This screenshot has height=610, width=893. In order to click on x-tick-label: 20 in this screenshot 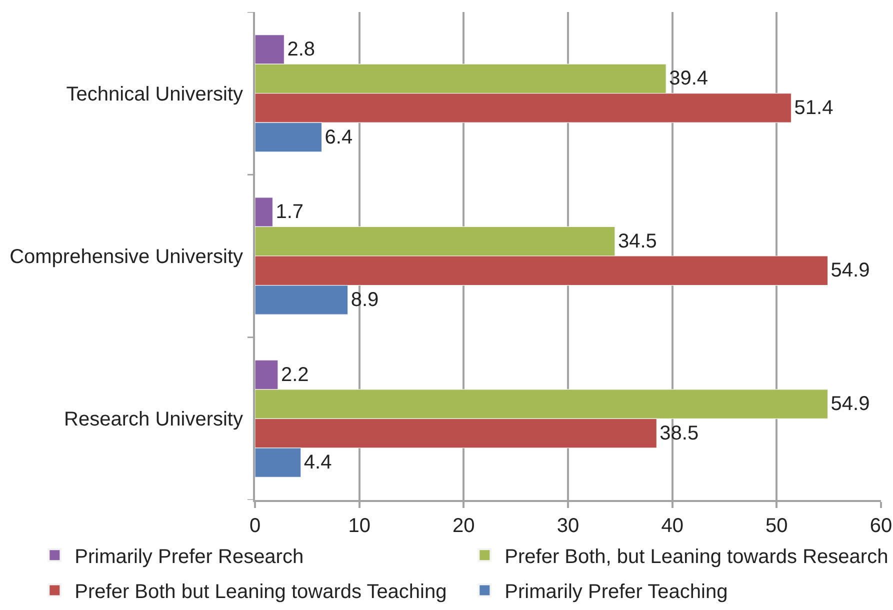, I will do `click(463, 526)`.